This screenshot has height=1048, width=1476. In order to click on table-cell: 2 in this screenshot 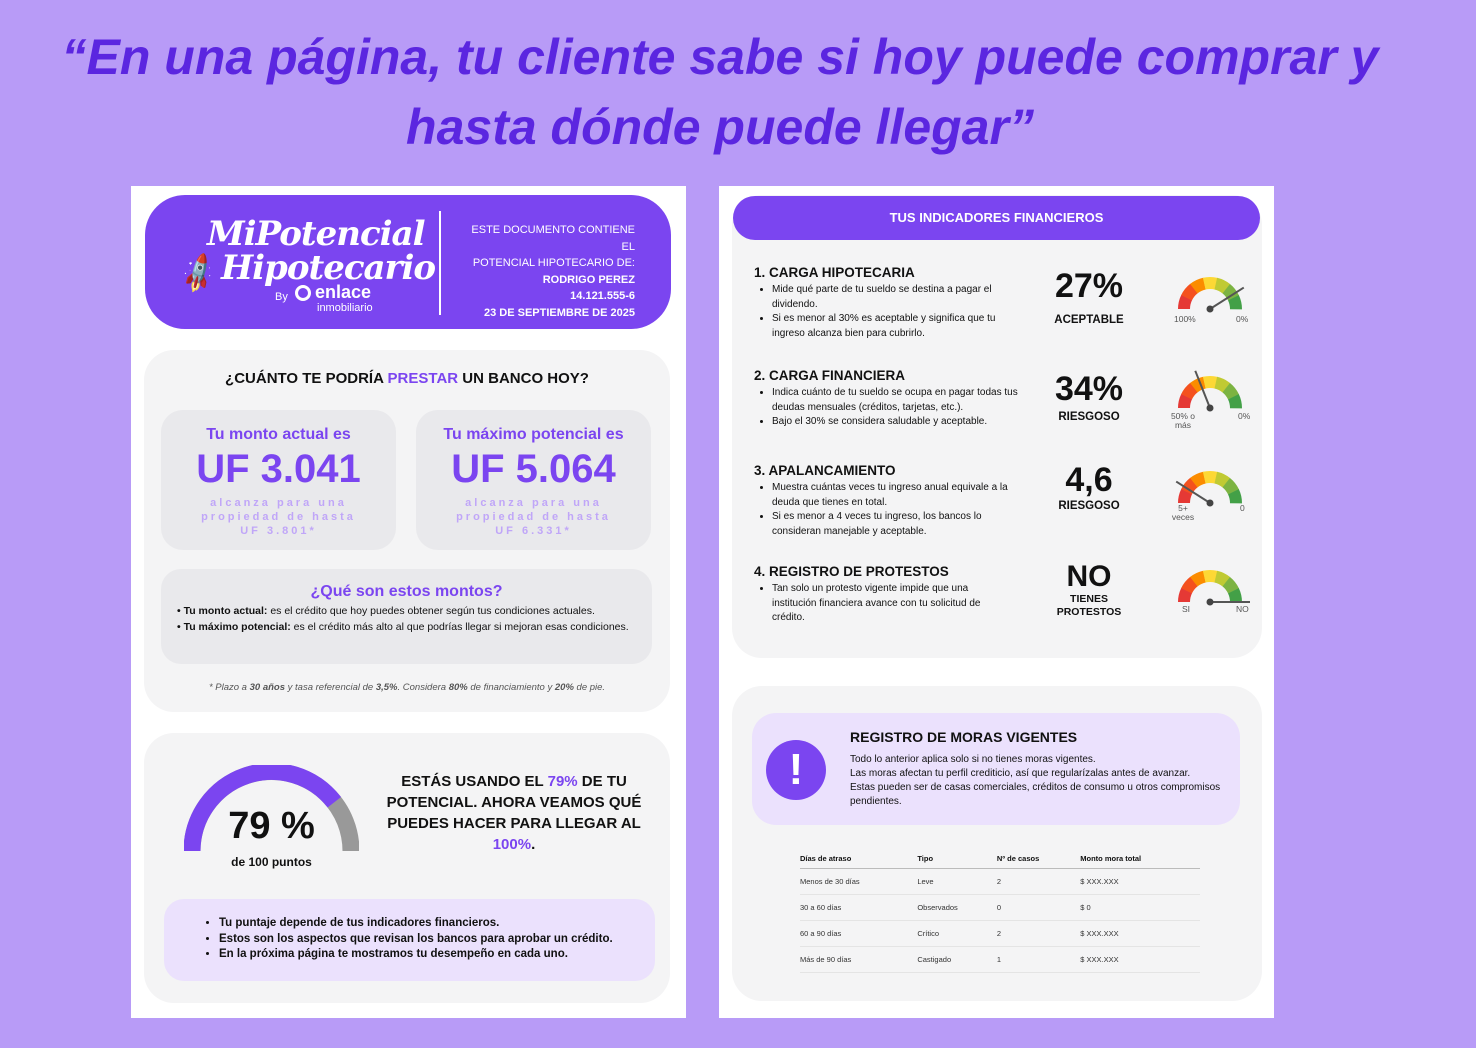, I will do `click(1038, 933)`.